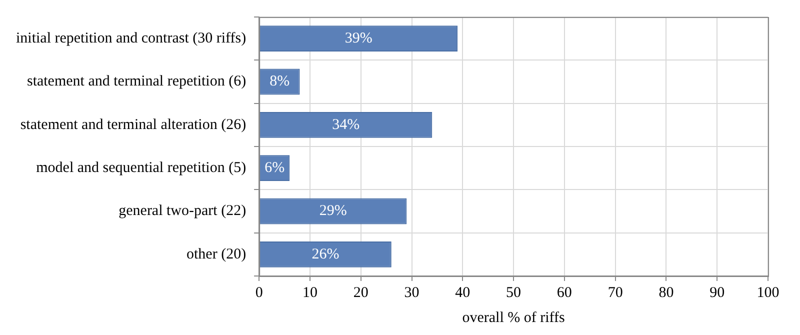  I want to click on x-axis-title: overall % of riffs, so click(513, 318).